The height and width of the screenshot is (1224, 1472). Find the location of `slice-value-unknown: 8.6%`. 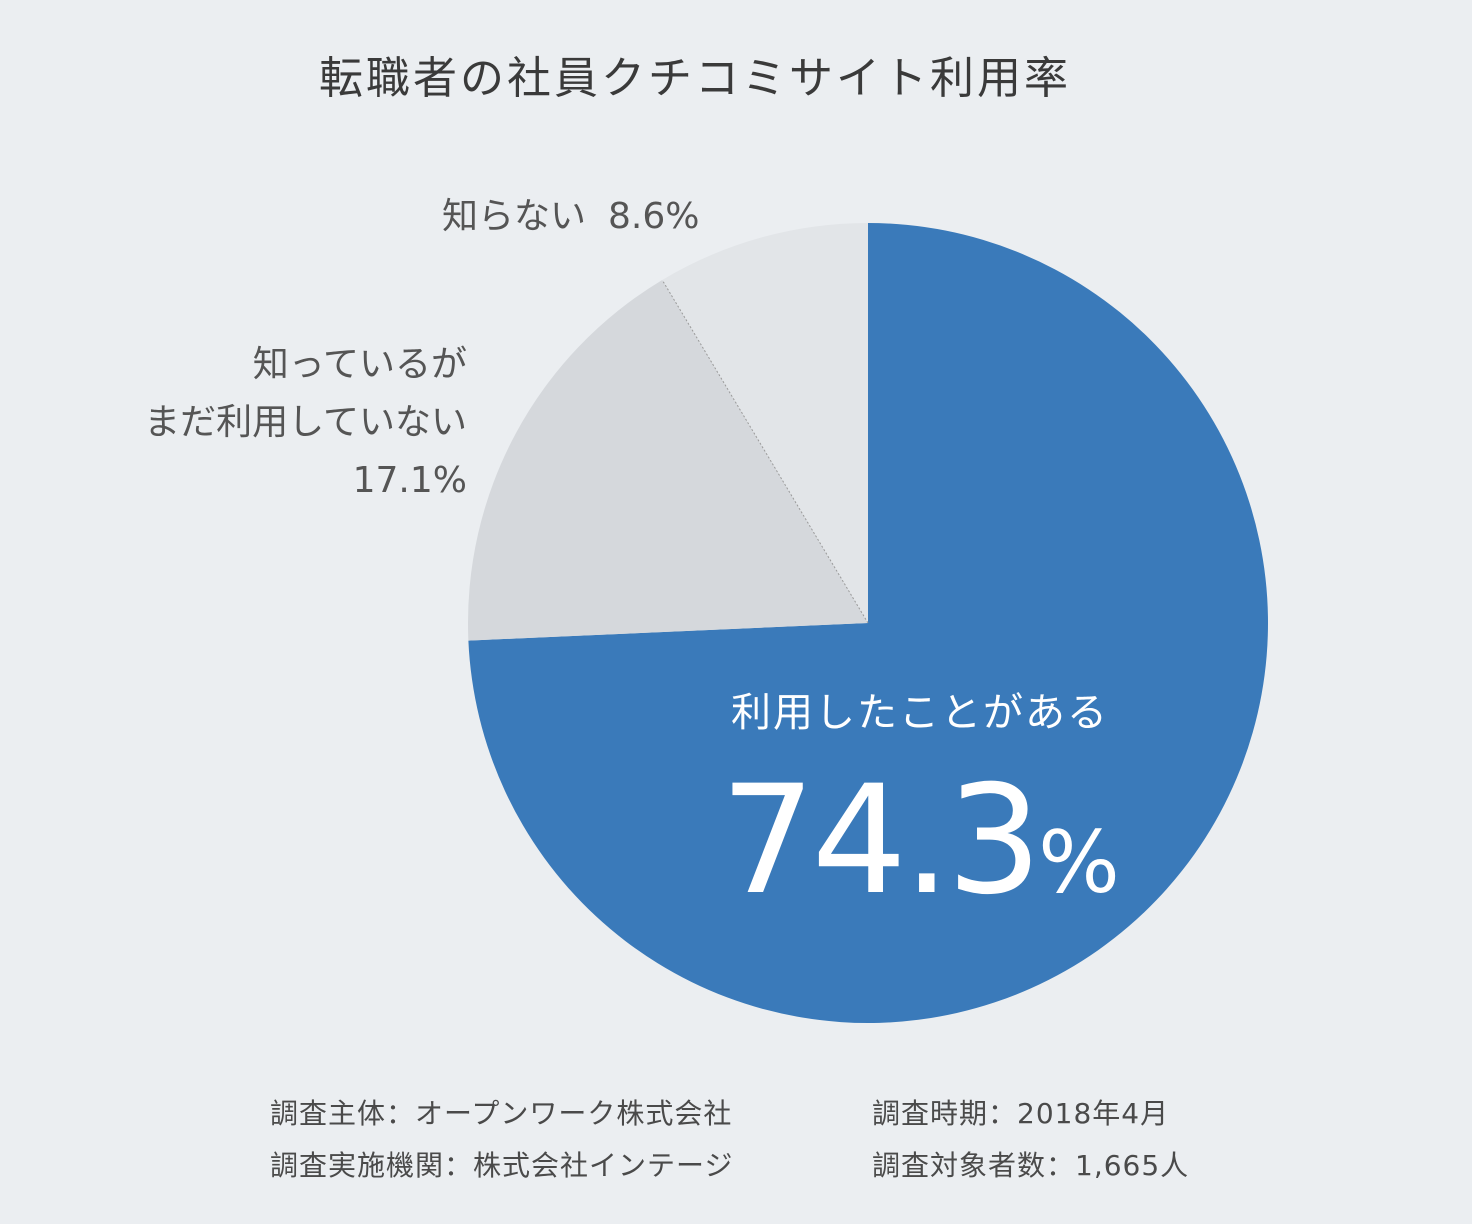

slice-value-unknown: 8.6% is located at coordinates (654, 216).